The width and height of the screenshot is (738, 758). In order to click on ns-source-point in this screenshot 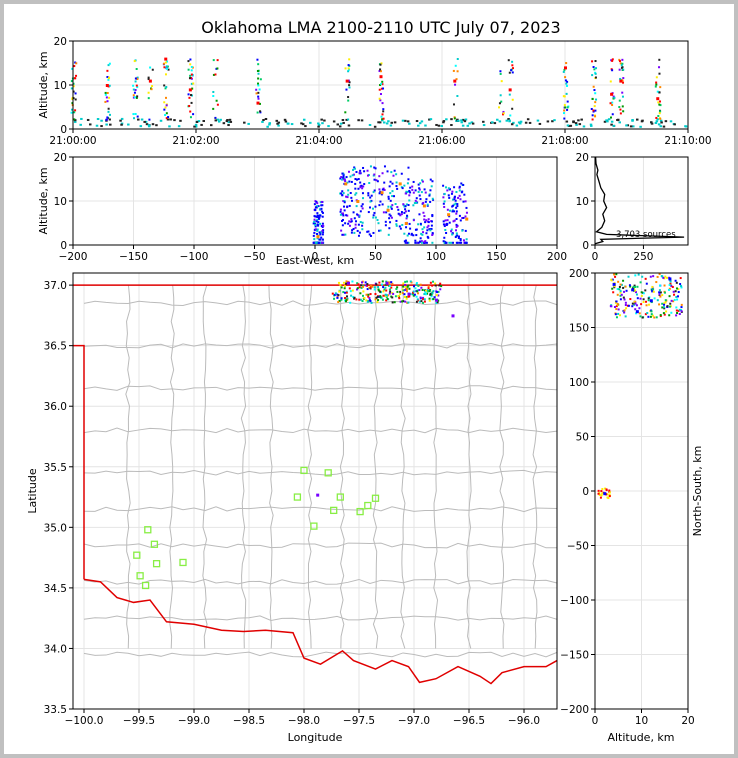, I will do `click(605, 494)`.